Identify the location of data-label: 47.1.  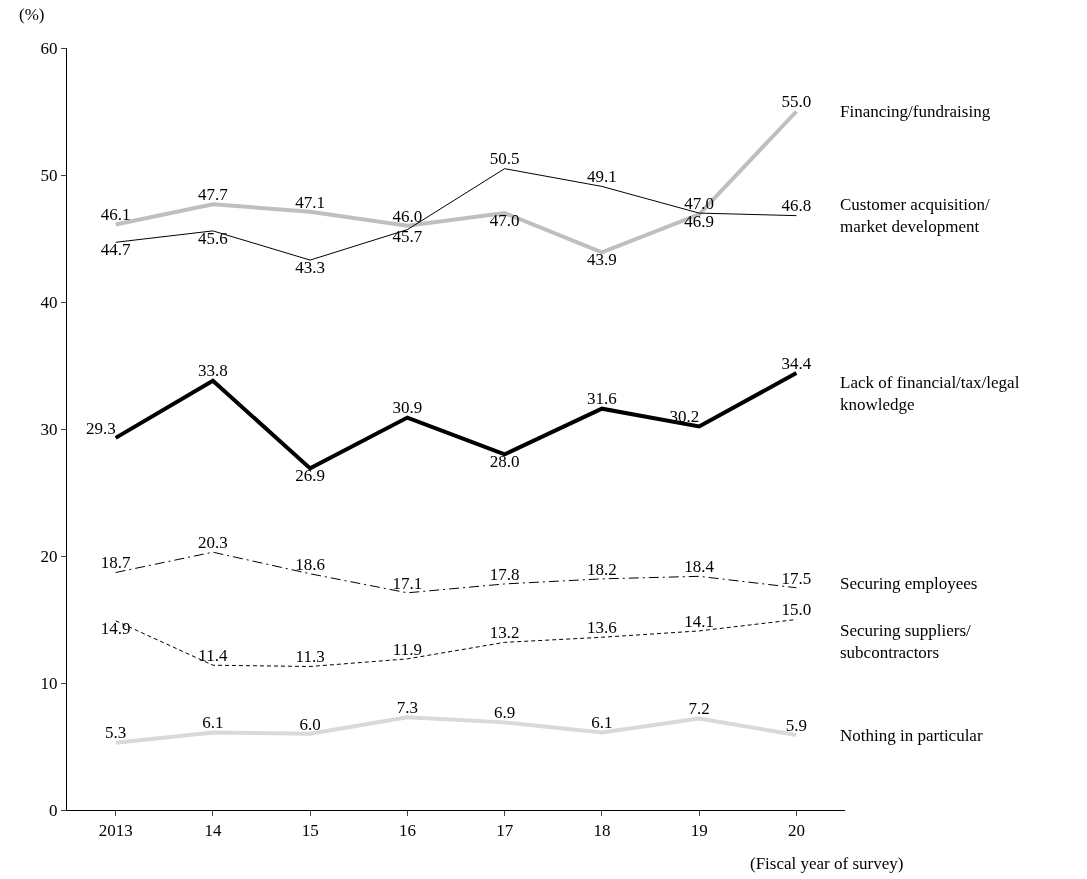
(310, 202).